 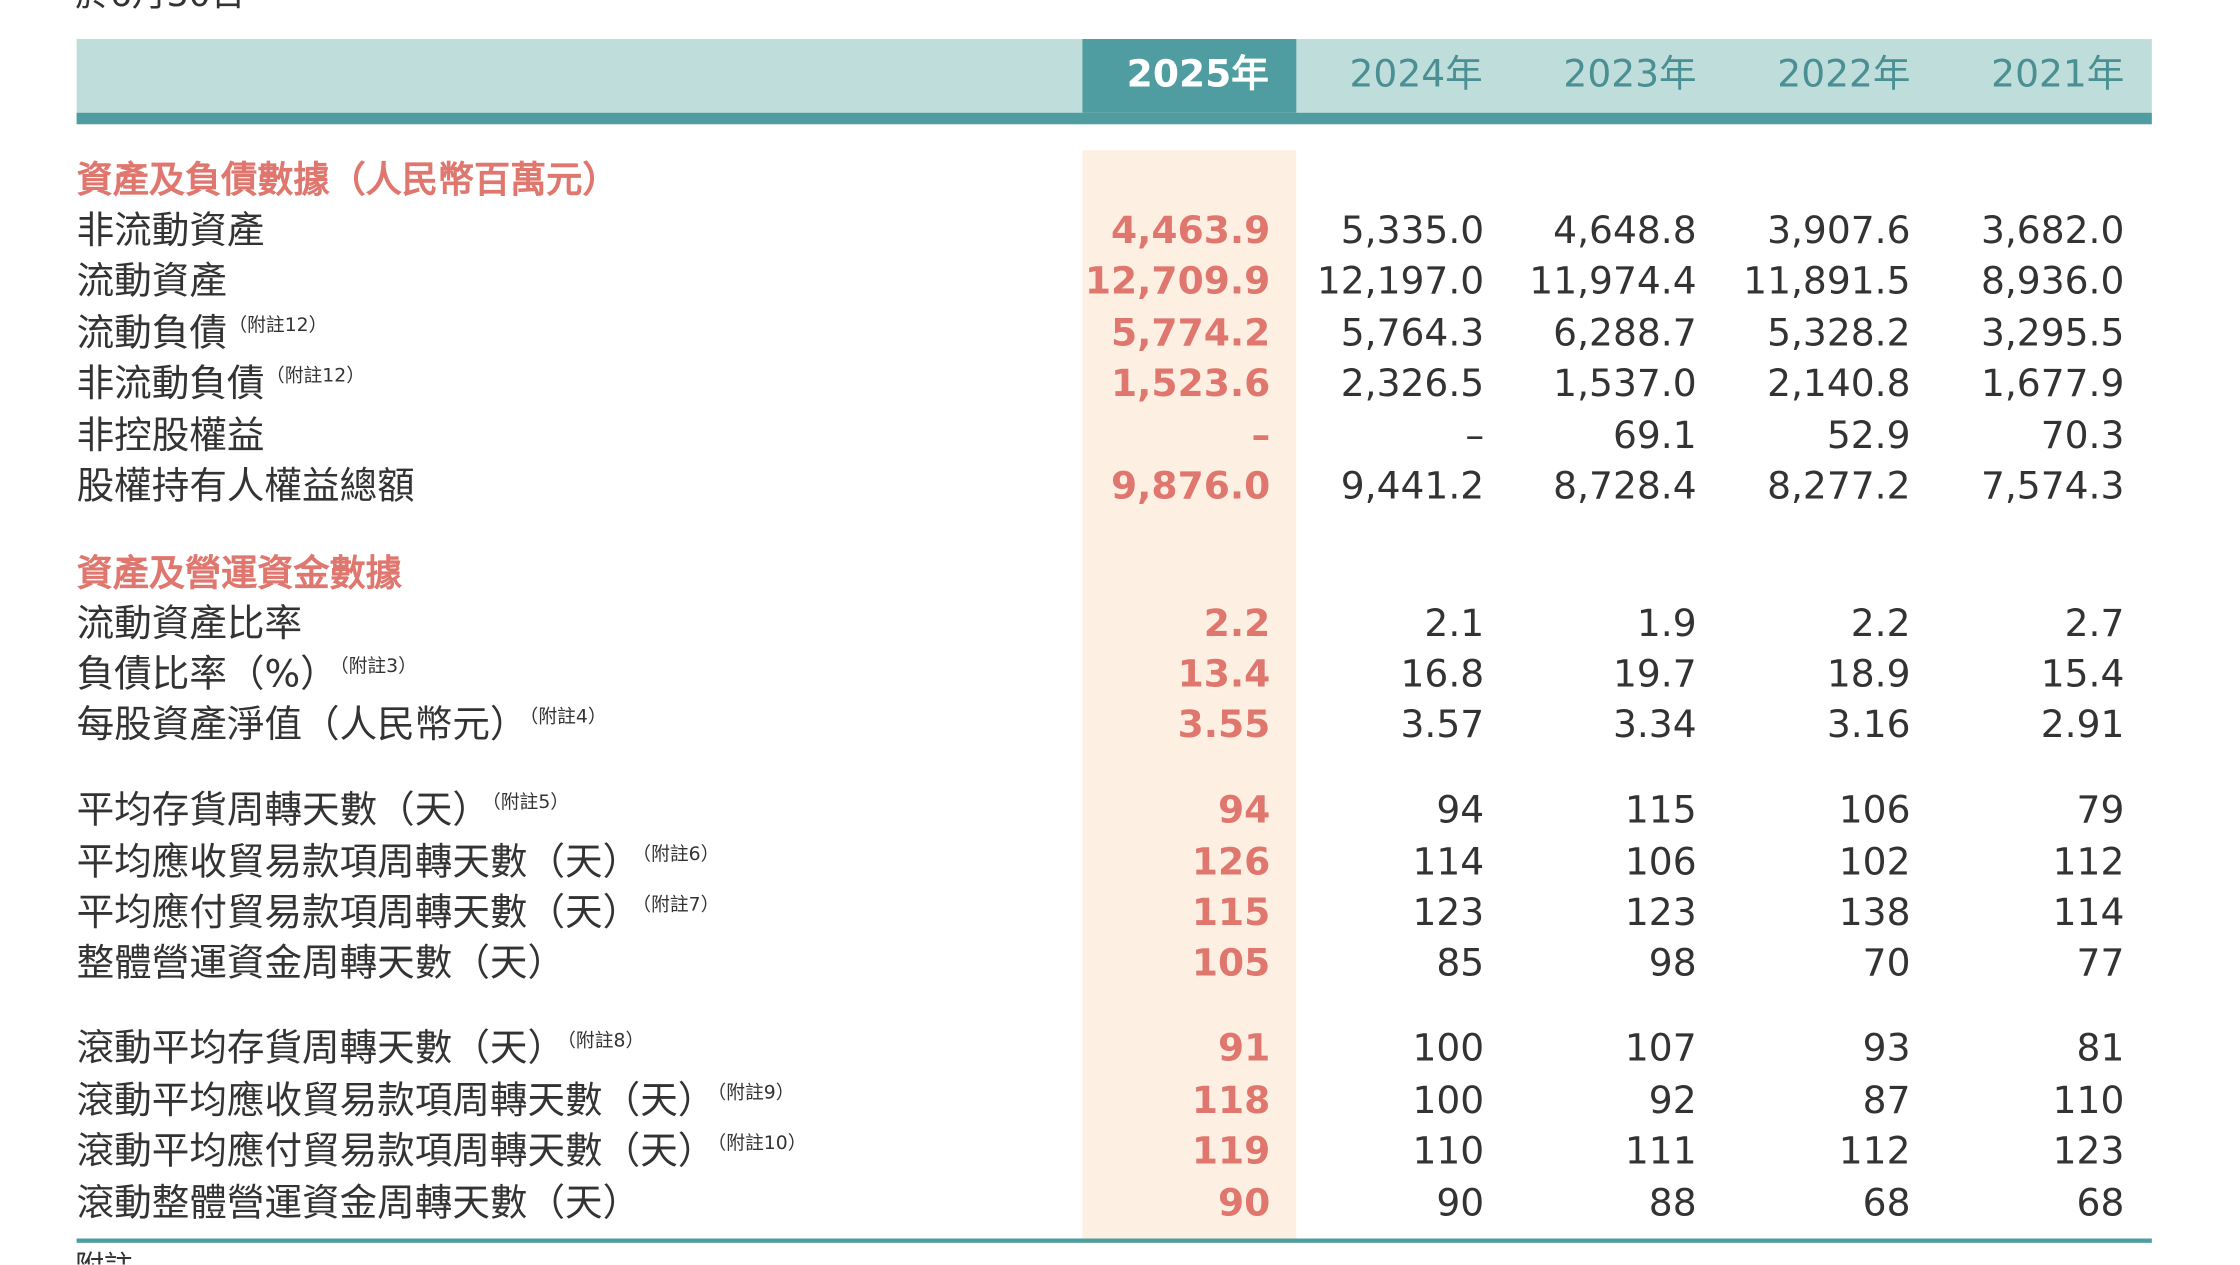 I want to click on year-header-0: 2025年, so click(x=1197, y=75).